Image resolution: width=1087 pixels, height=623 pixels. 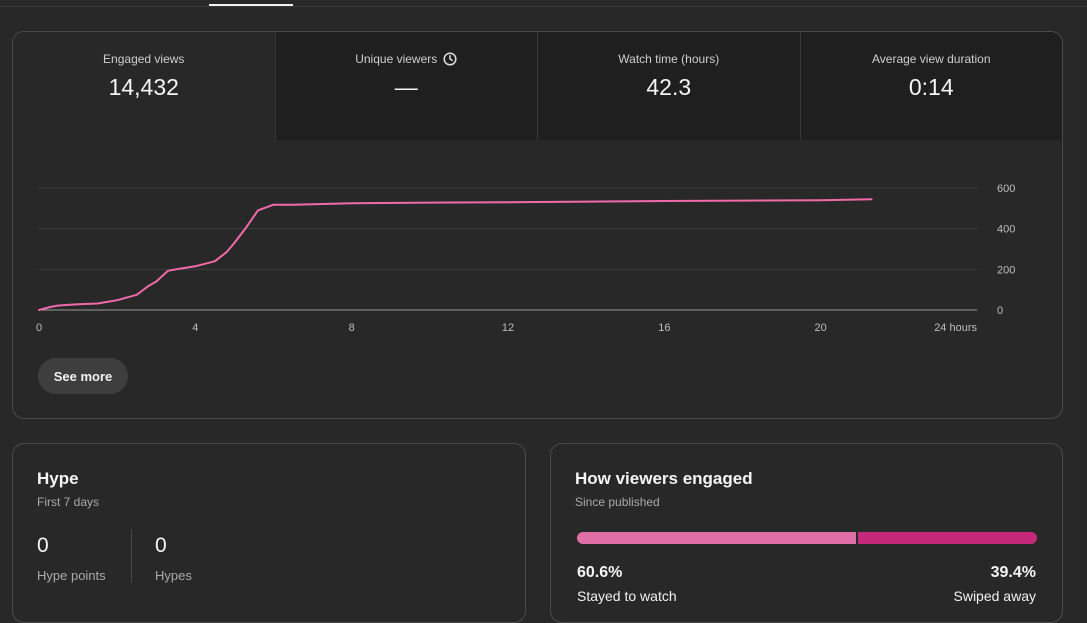 What do you see at coordinates (58, 478) in the screenshot?
I see `hype-title: Hype` at bounding box center [58, 478].